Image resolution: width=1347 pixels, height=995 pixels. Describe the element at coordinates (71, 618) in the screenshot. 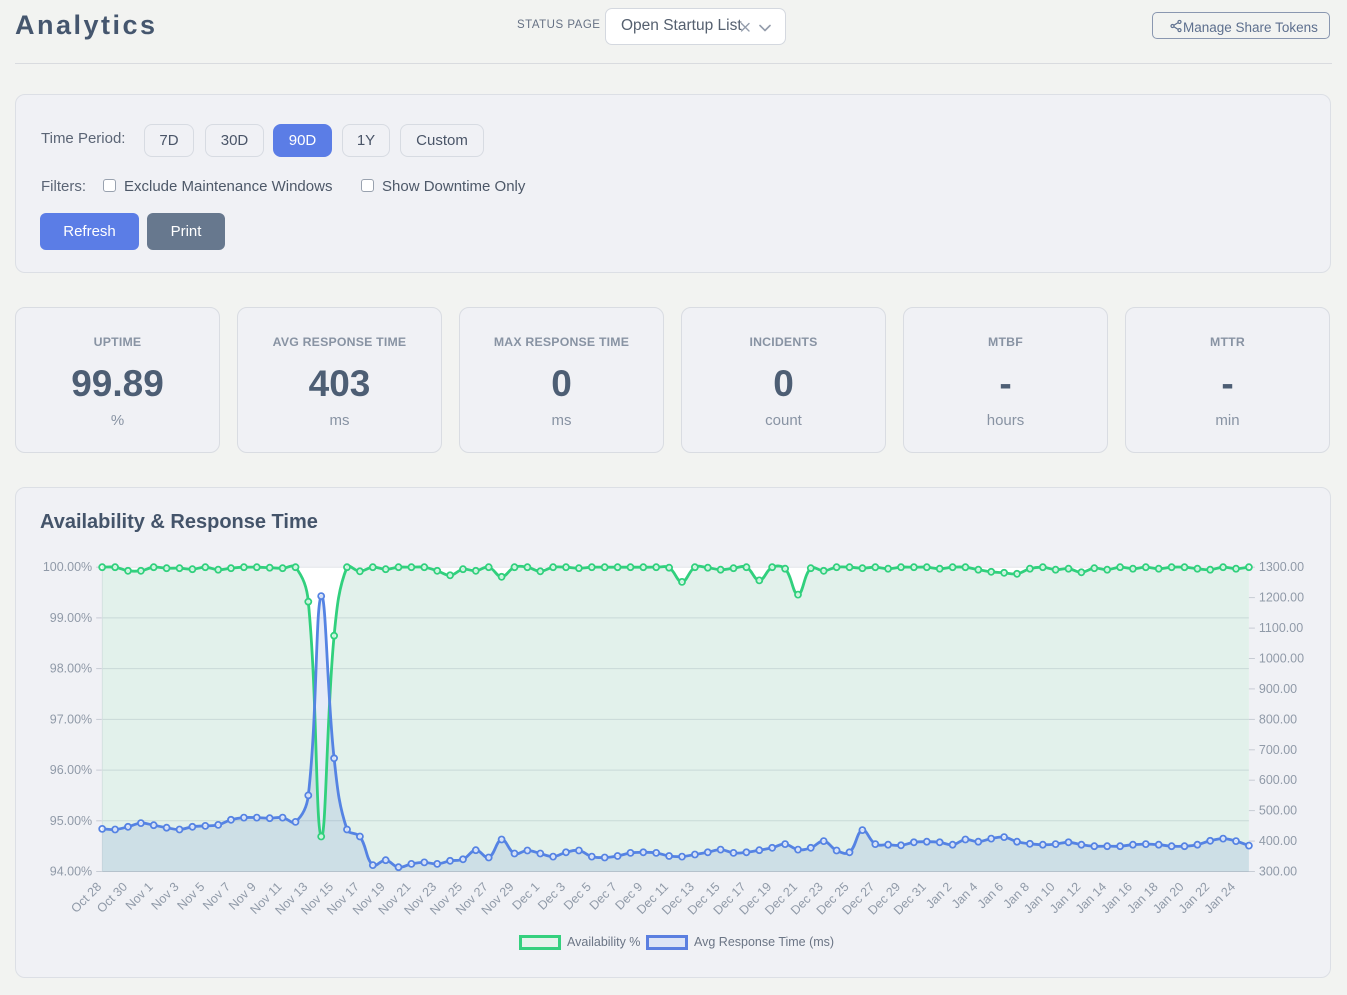

I see `svg-text: 99.00%` at that location.